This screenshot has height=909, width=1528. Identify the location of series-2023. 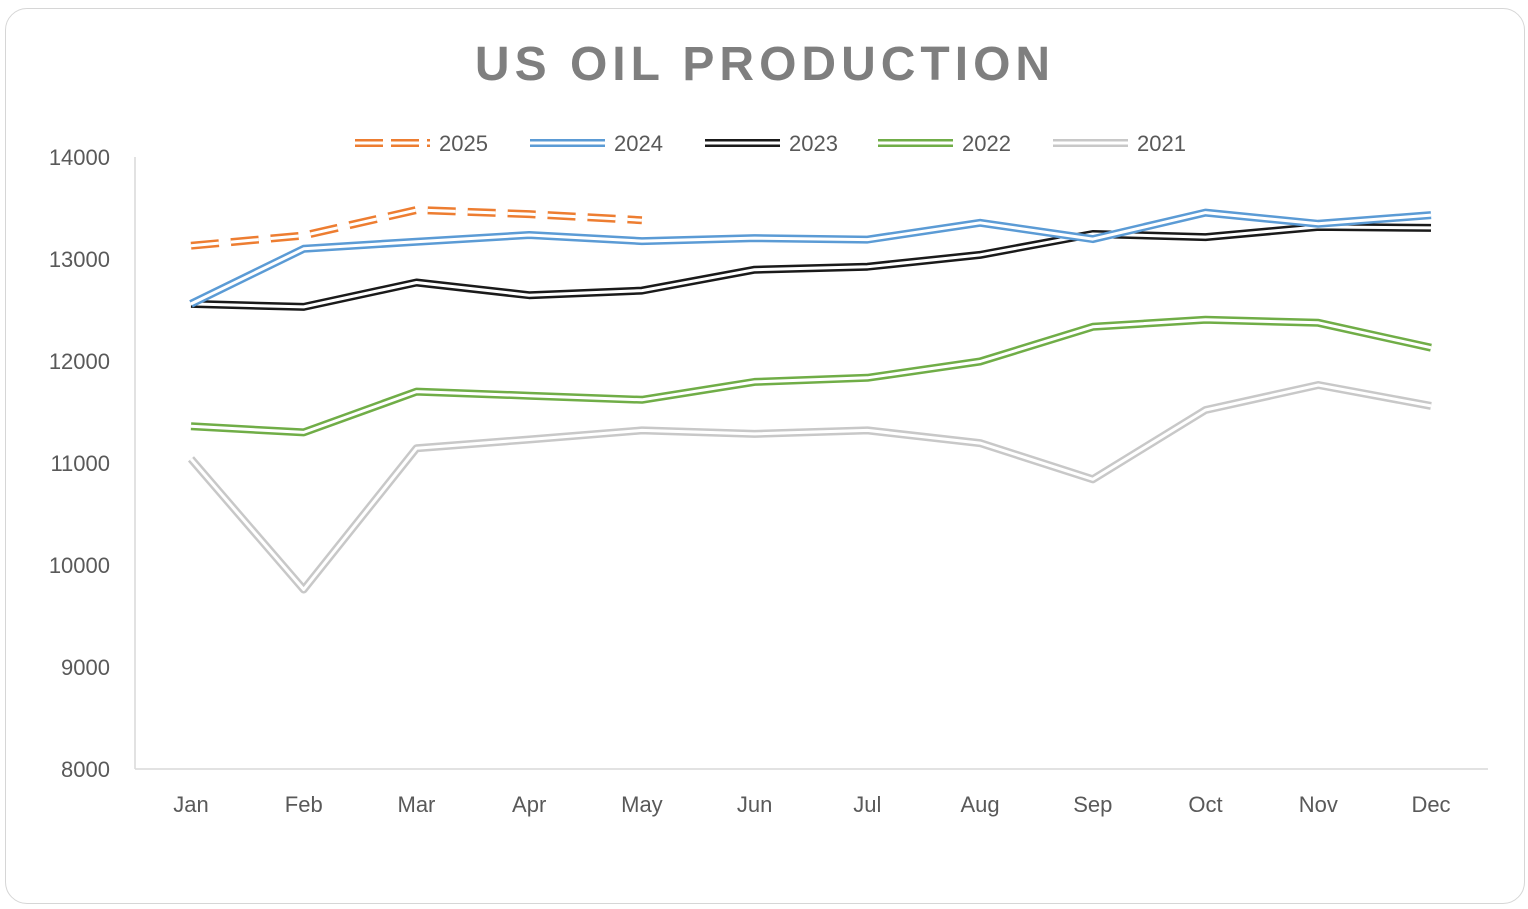
(811, 266).